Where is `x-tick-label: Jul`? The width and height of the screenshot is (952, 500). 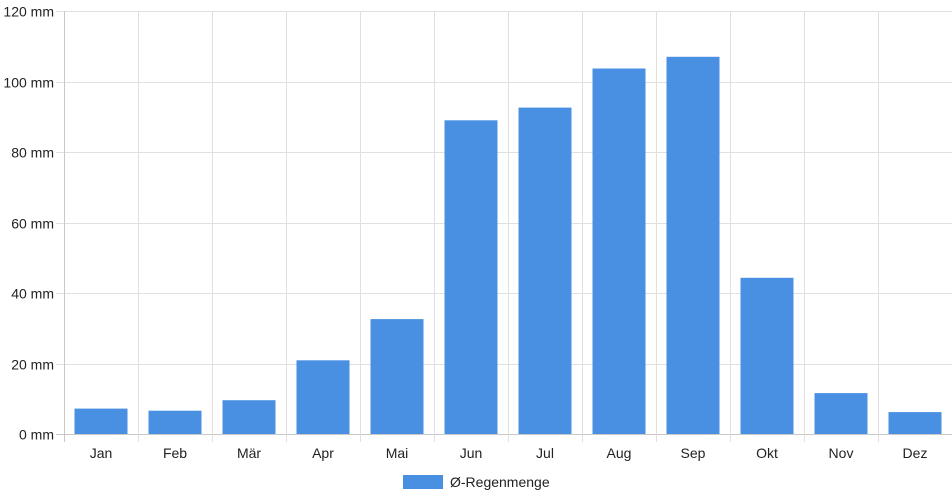
x-tick-label: Jul is located at coordinates (545, 453).